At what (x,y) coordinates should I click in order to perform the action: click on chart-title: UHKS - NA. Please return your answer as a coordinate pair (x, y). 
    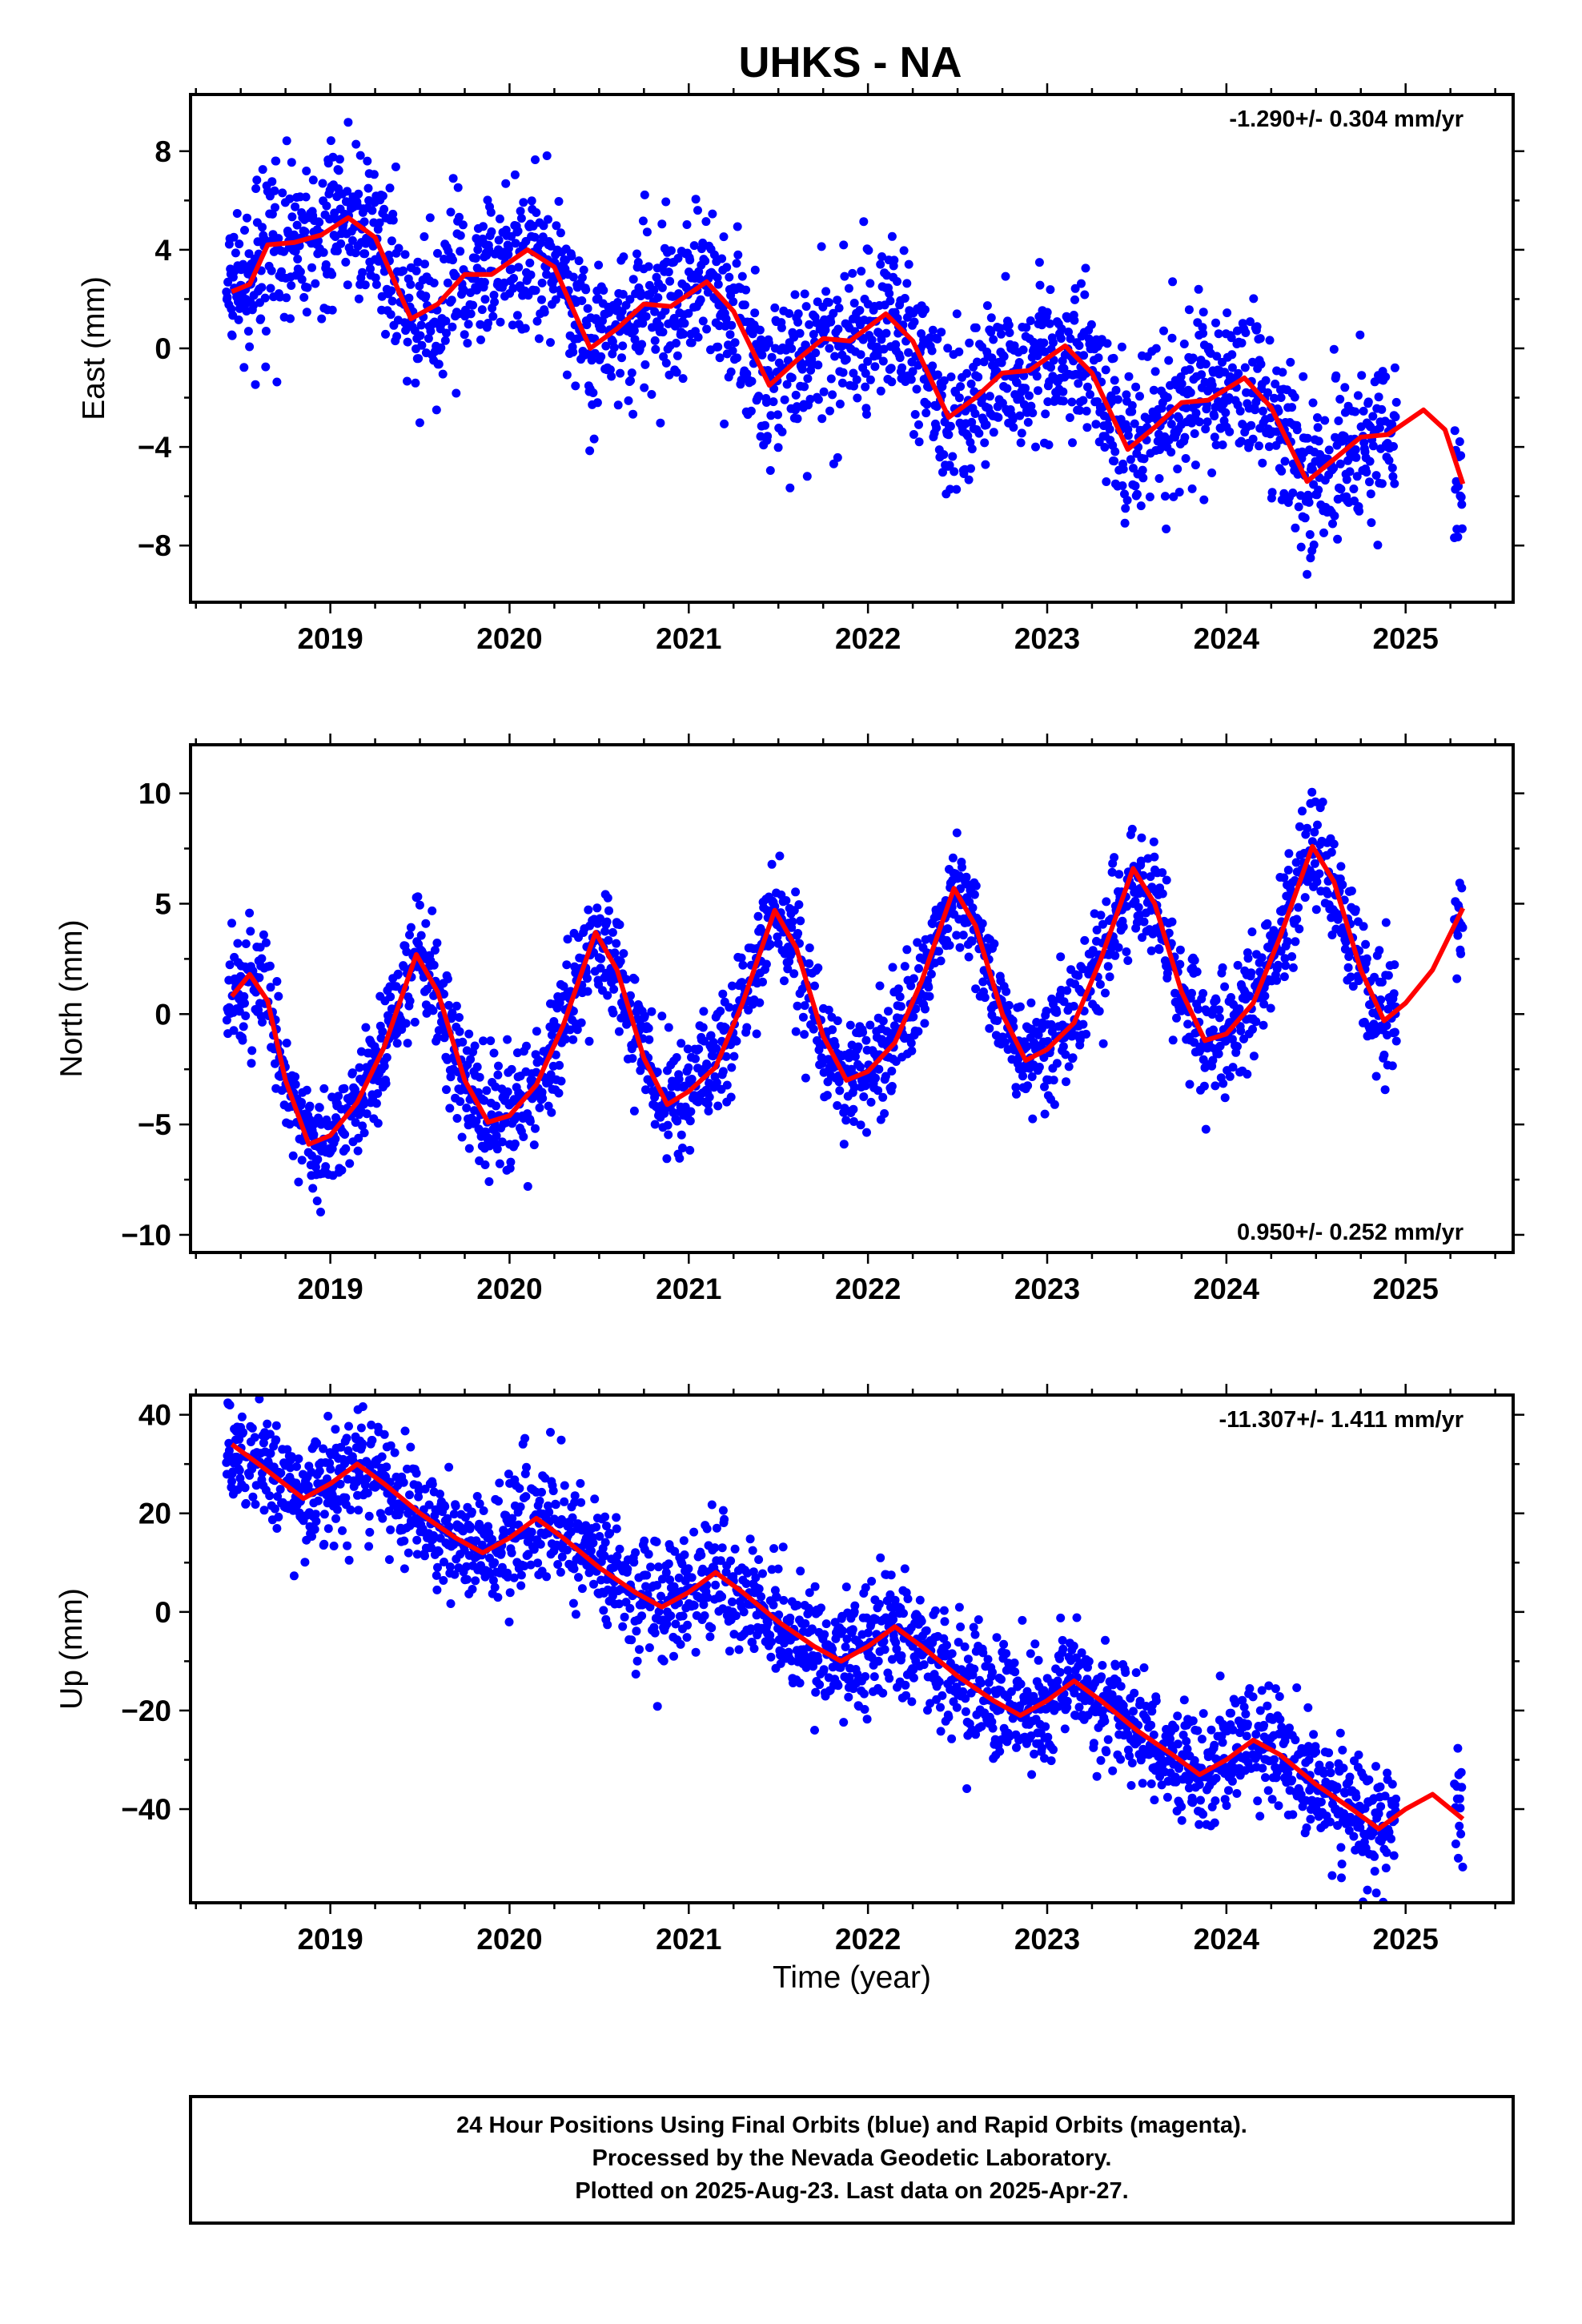
    Looking at the image, I should click on (850, 62).